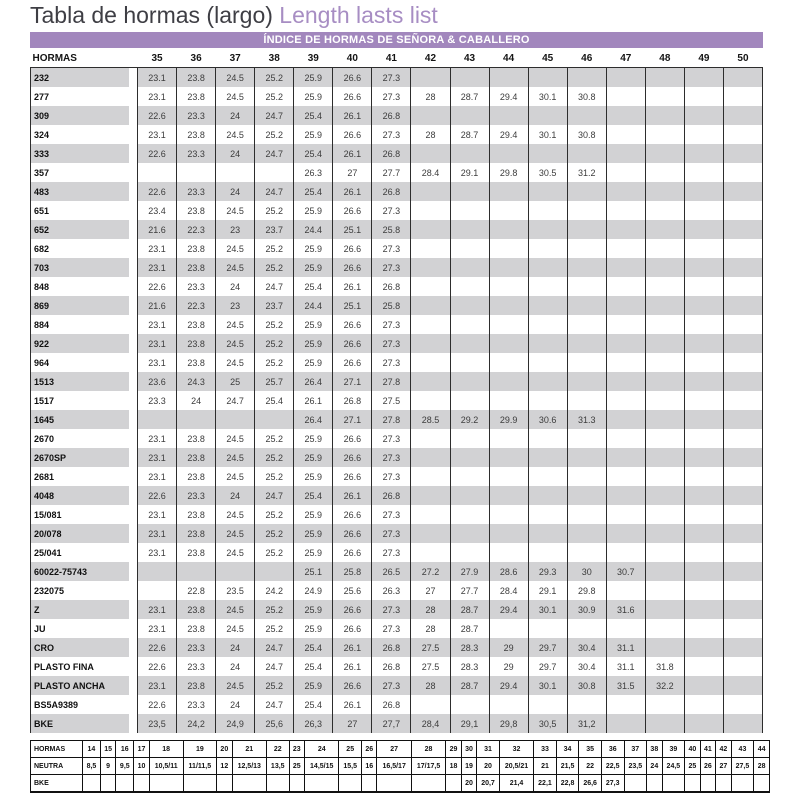 The width and height of the screenshot is (800, 800). What do you see at coordinates (79, 58) in the screenshot?
I see `main-col-header-hormas: HORMAS` at bounding box center [79, 58].